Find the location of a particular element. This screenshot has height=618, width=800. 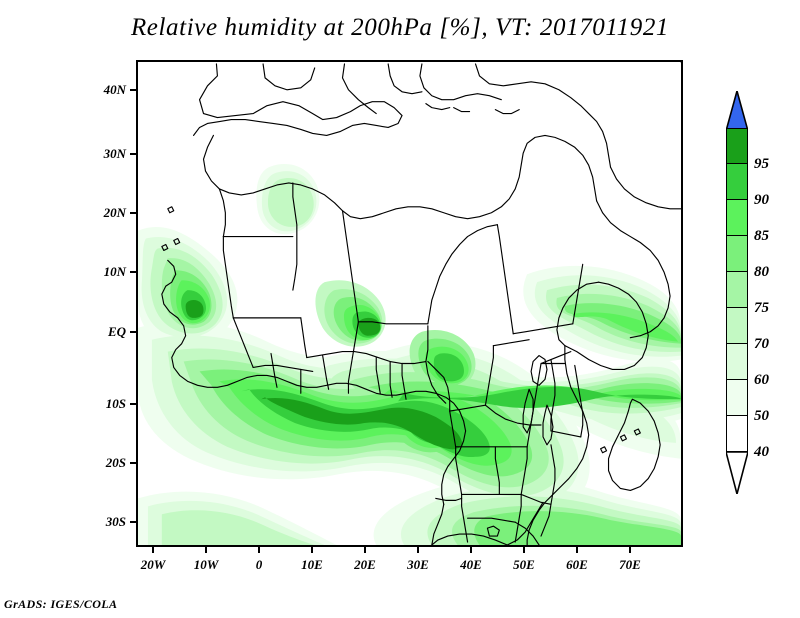

colorbar-top-cap is located at coordinates (737, 111).